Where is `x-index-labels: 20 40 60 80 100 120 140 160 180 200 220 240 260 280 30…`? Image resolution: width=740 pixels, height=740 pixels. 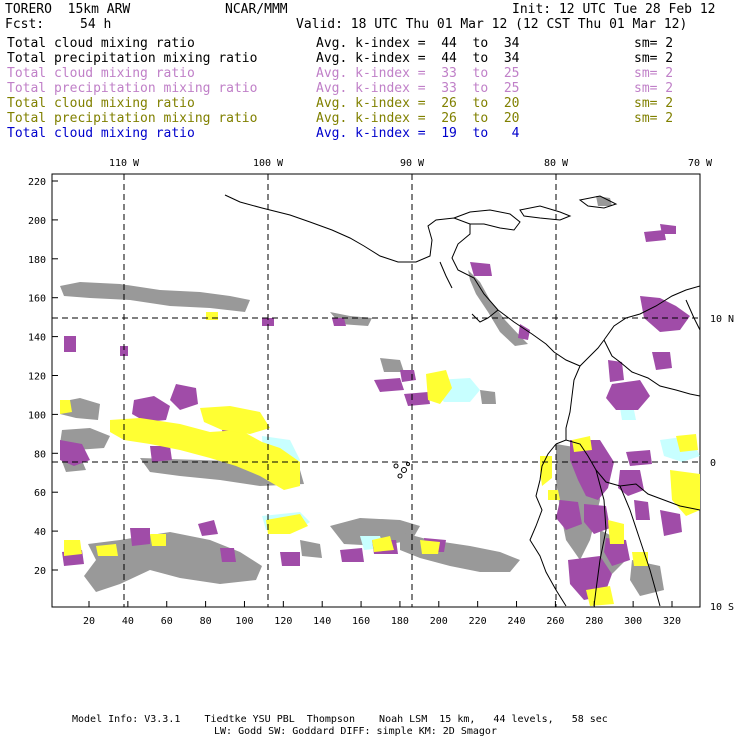 x-index-labels: 20 40 60 80 100 120 140 160 180 200 220 240 260 280 30… is located at coordinates (382, 621).